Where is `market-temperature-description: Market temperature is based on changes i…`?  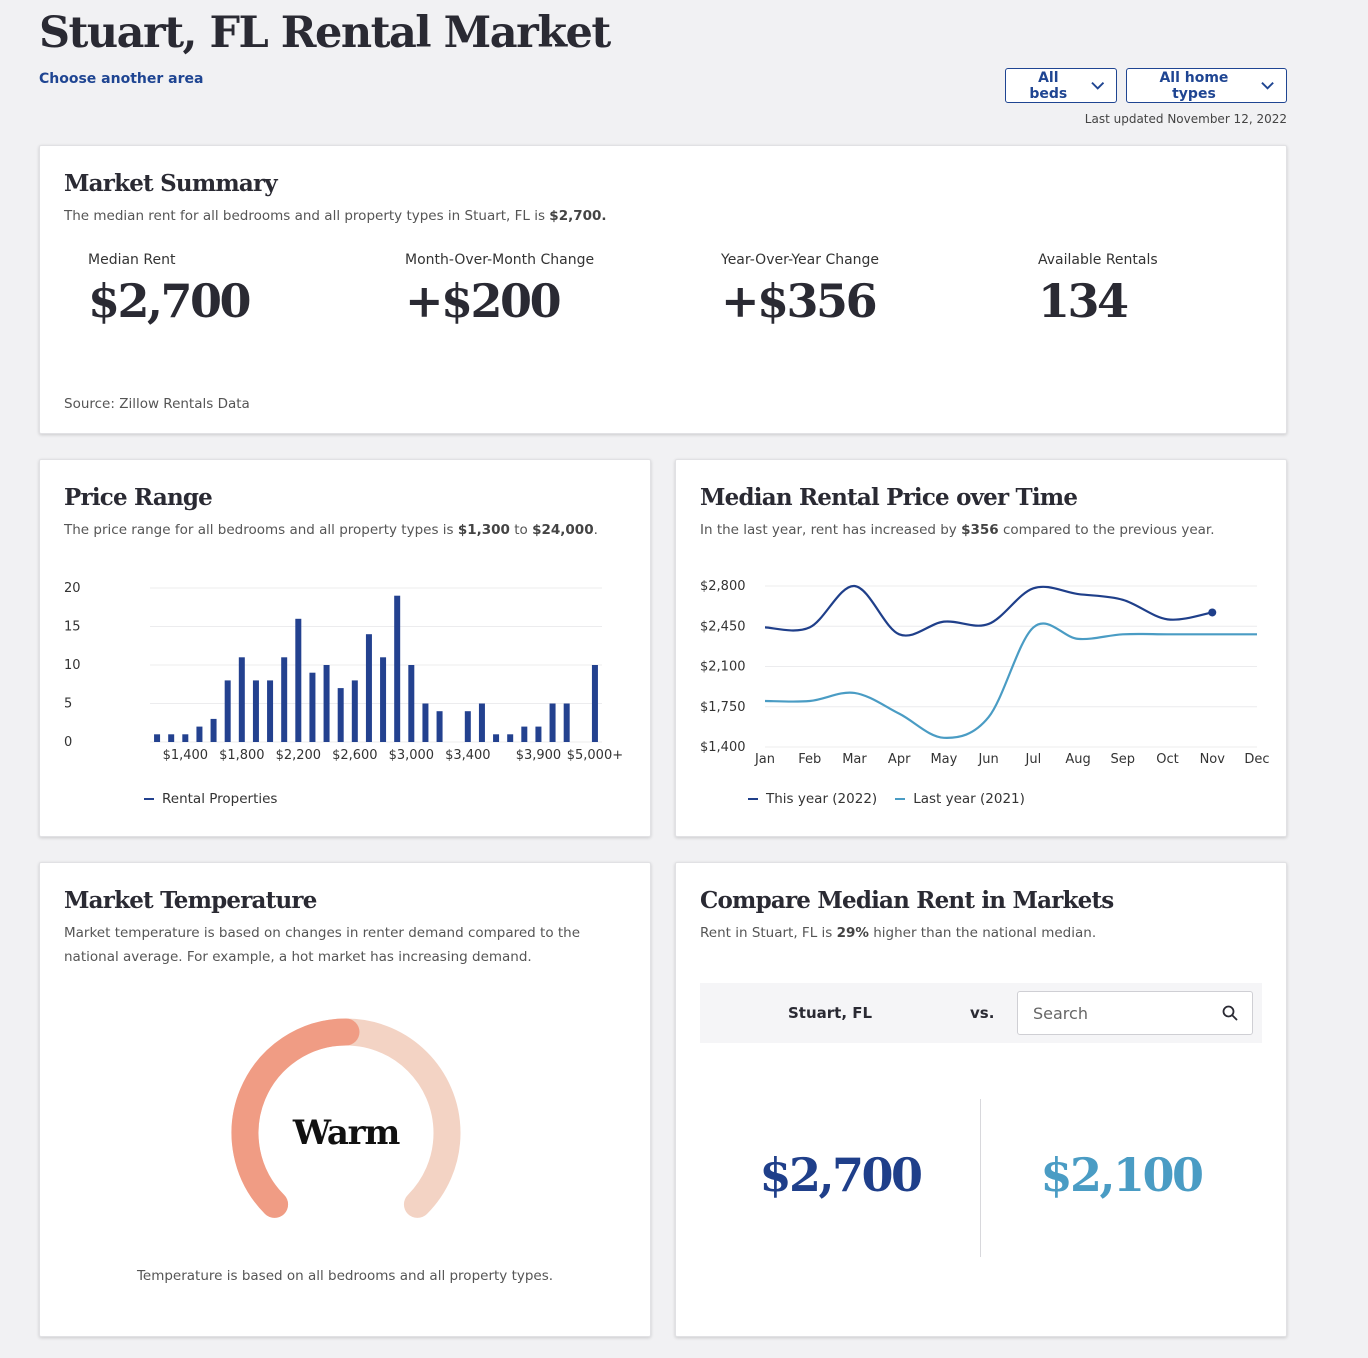 market-temperature-description: Market temperature is based on changes i… is located at coordinates (322, 945).